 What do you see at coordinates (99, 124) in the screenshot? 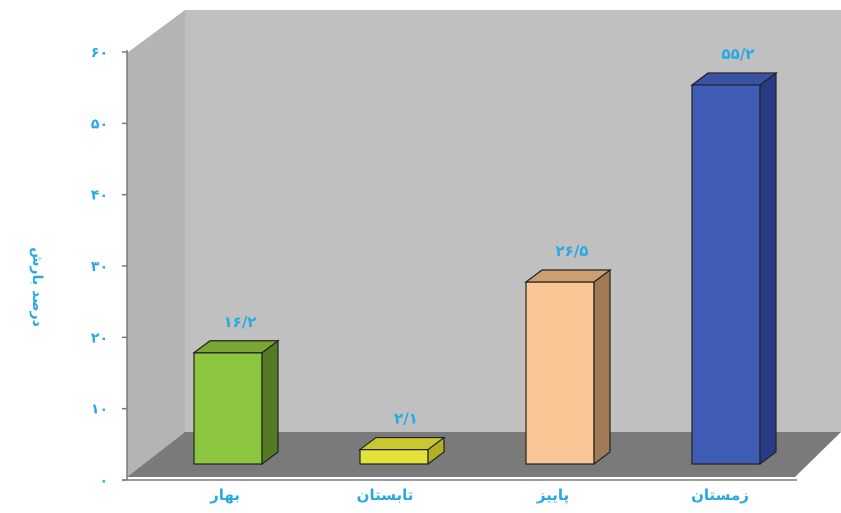
I see `y-tick-label: ۵۰` at bounding box center [99, 124].